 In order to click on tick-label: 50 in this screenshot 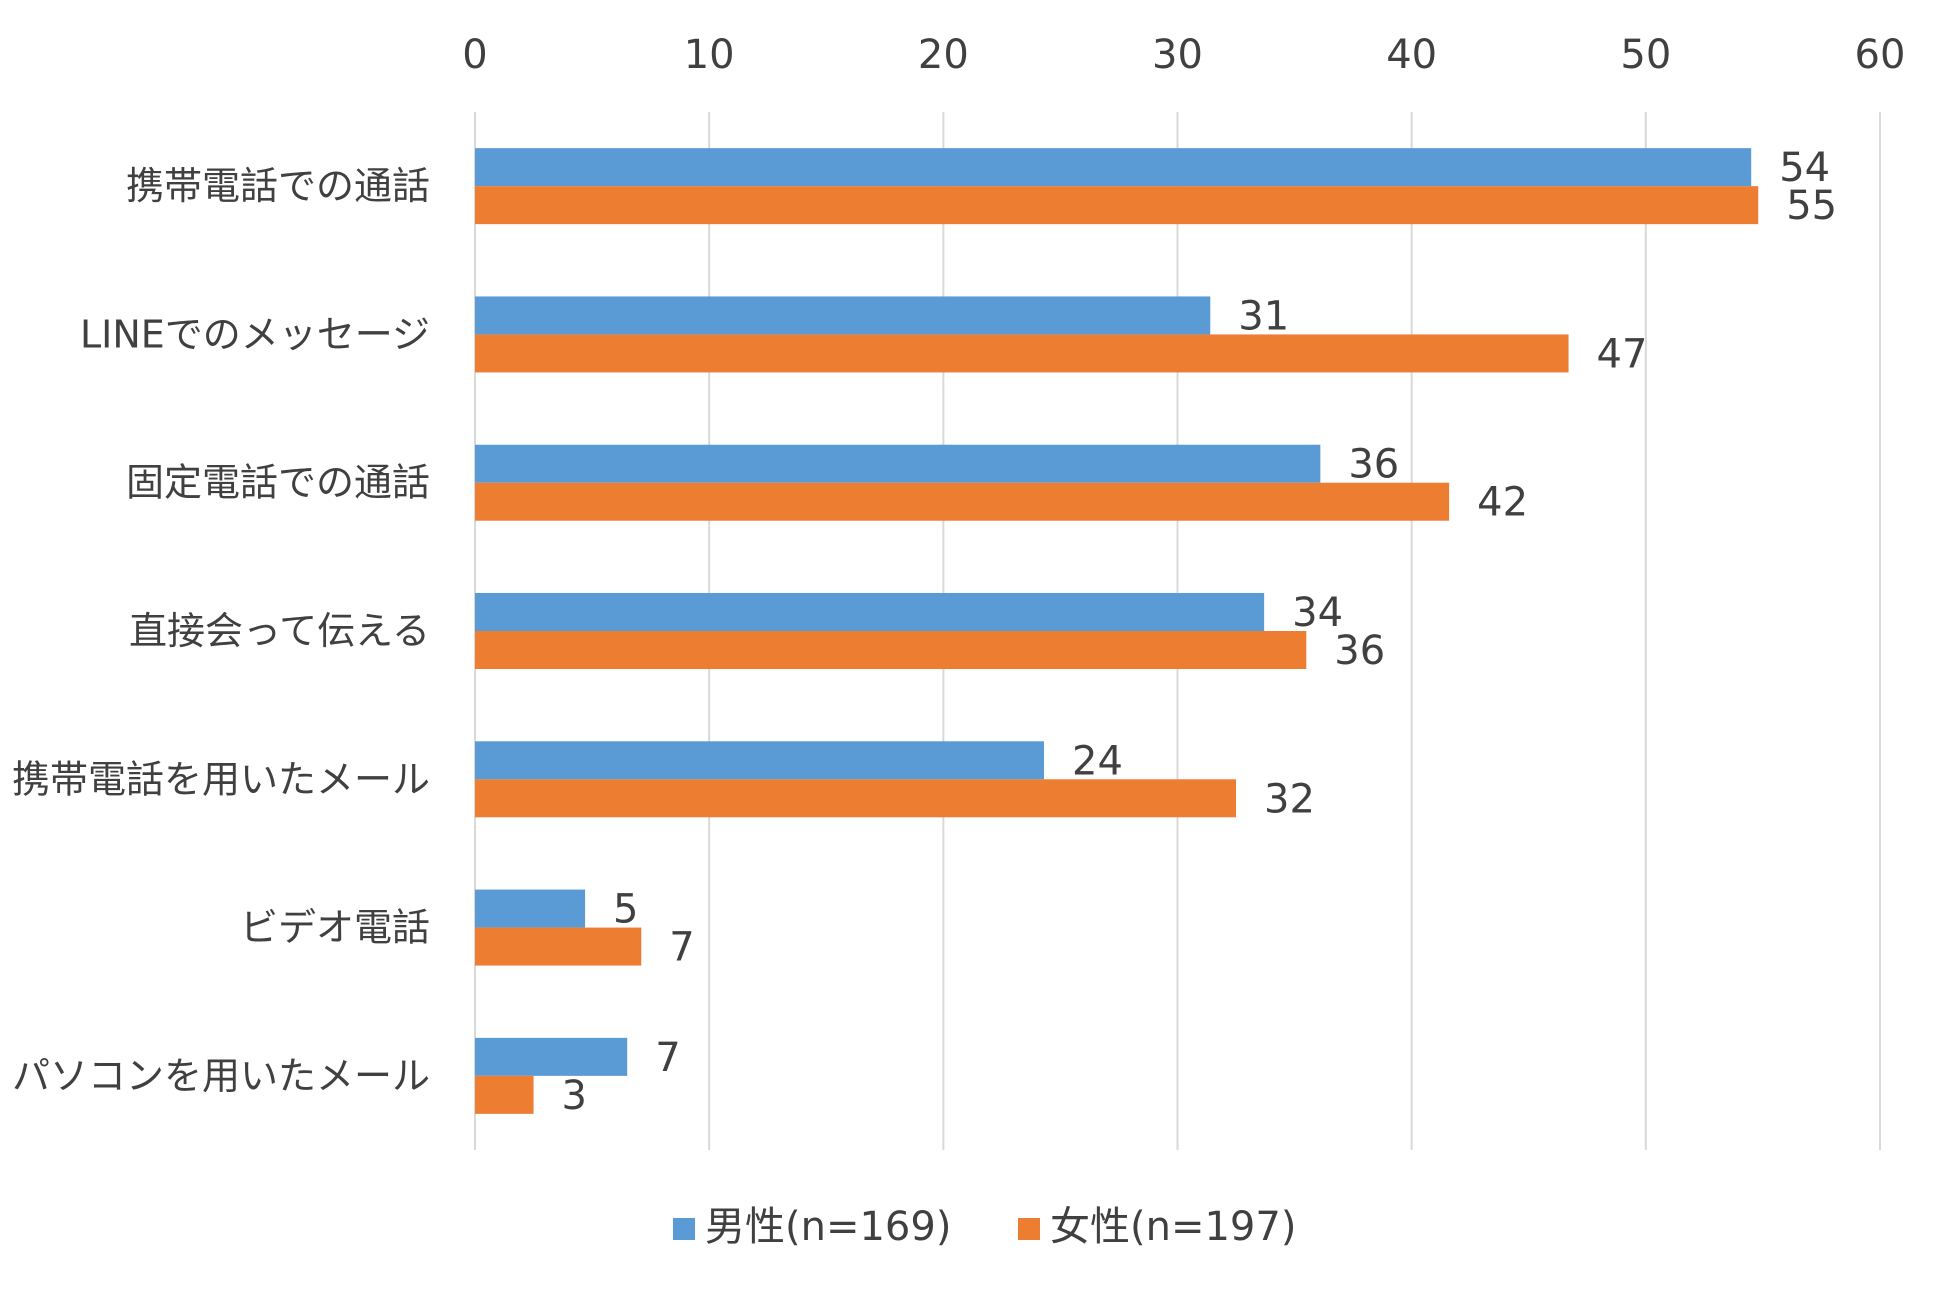, I will do `click(1645, 55)`.